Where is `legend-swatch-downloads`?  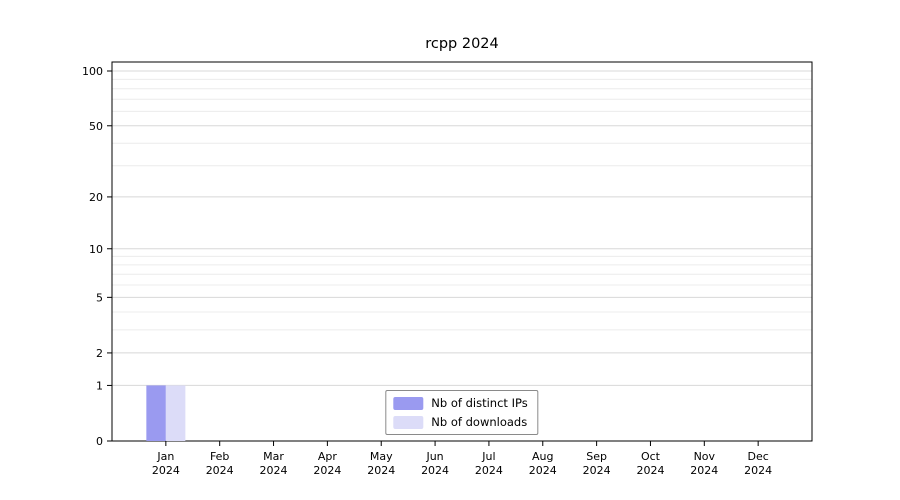 legend-swatch-downloads is located at coordinates (408, 422).